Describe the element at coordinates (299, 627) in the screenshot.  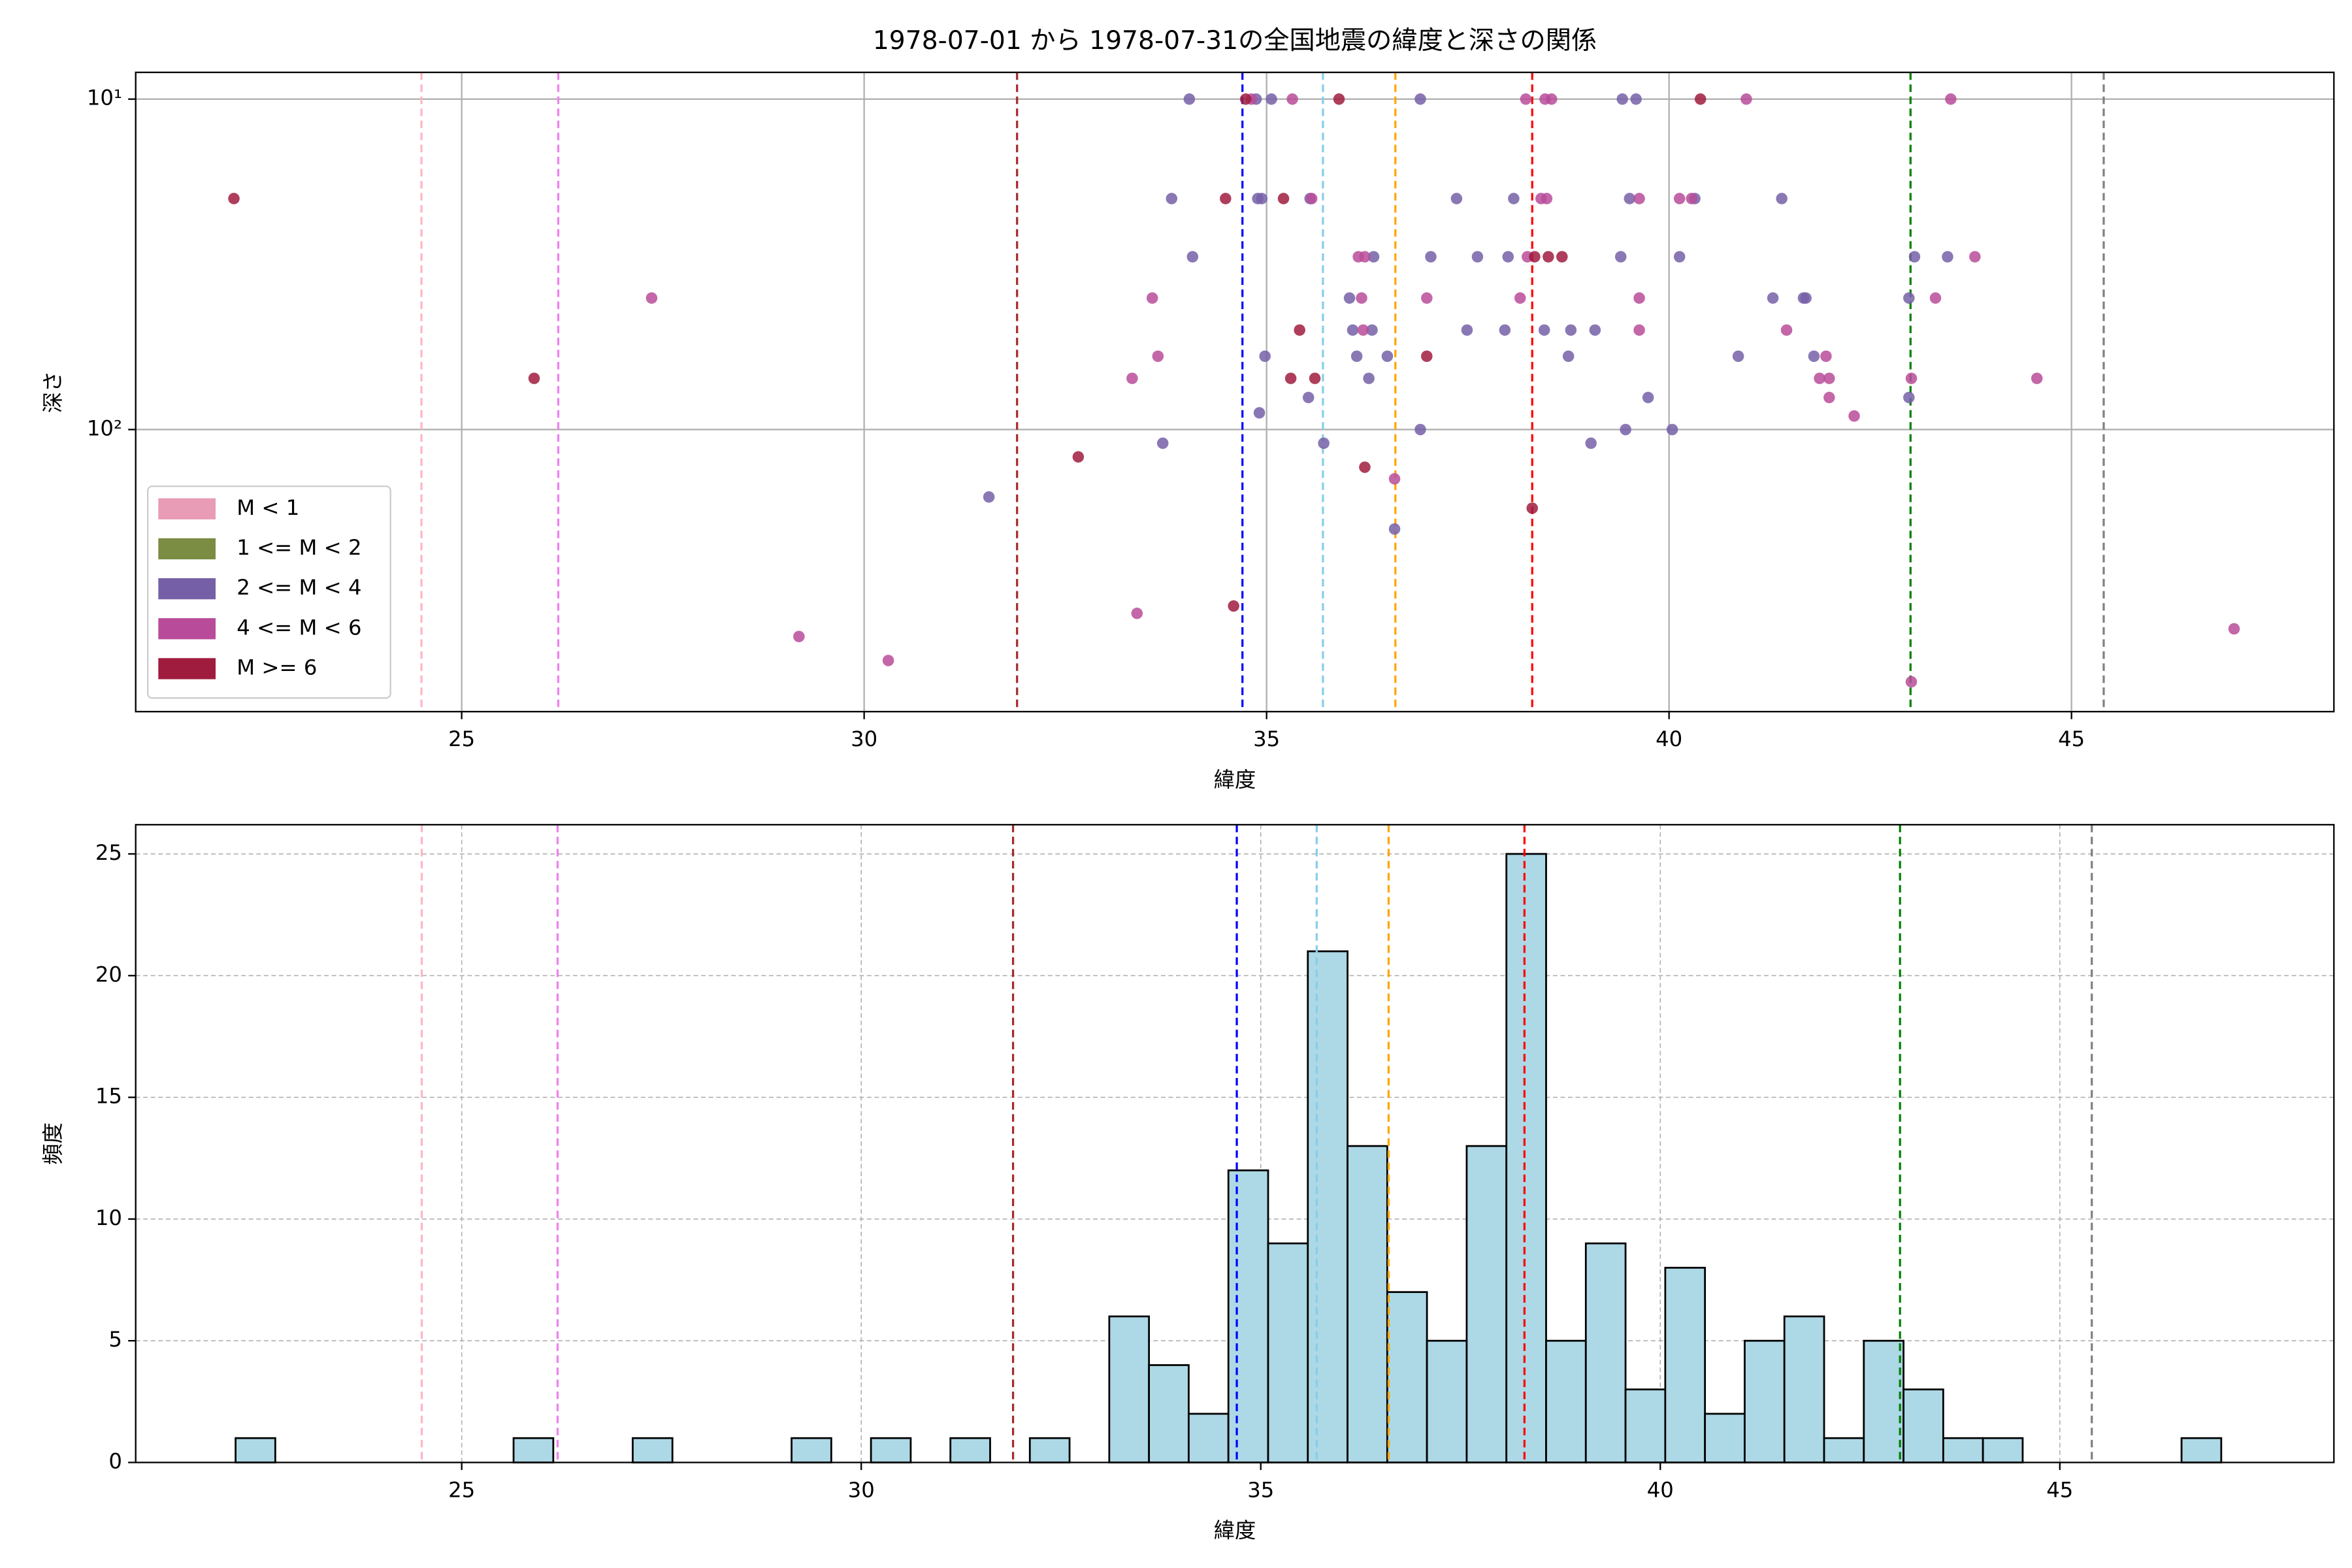
I see `legend-label: 4 <= M < 6` at that location.